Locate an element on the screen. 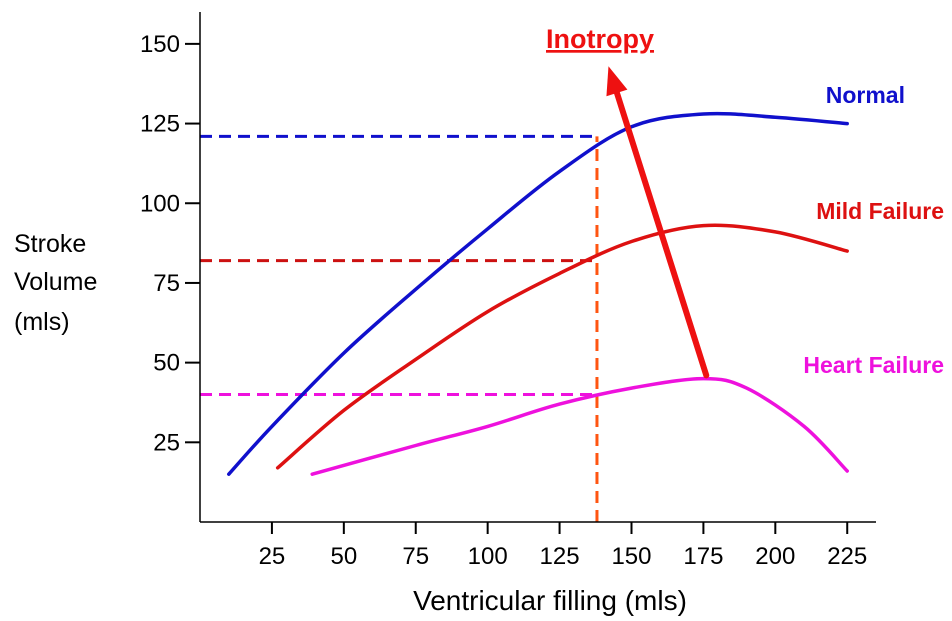 The width and height of the screenshot is (952, 621). y-axis-label-line-1: Stroke is located at coordinates (50, 244).